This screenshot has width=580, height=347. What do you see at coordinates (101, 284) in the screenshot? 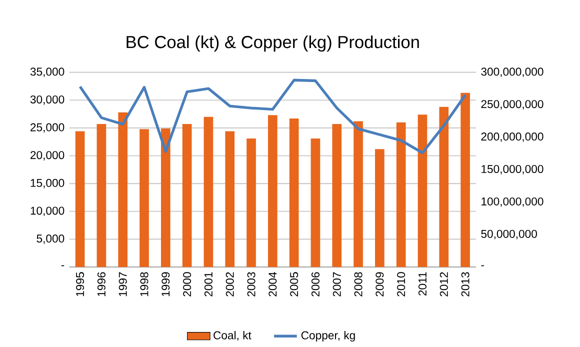
I see `x-tick-label: 1996` at bounding box center [101, 284].